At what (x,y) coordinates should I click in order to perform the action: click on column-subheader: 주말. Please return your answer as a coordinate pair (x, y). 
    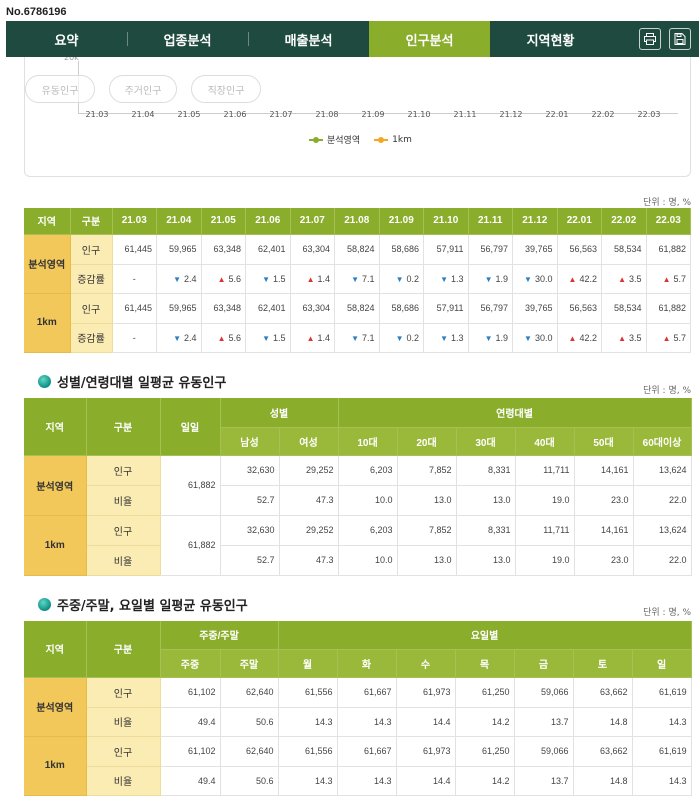
    Looking at the image, I should click on (249, 663).